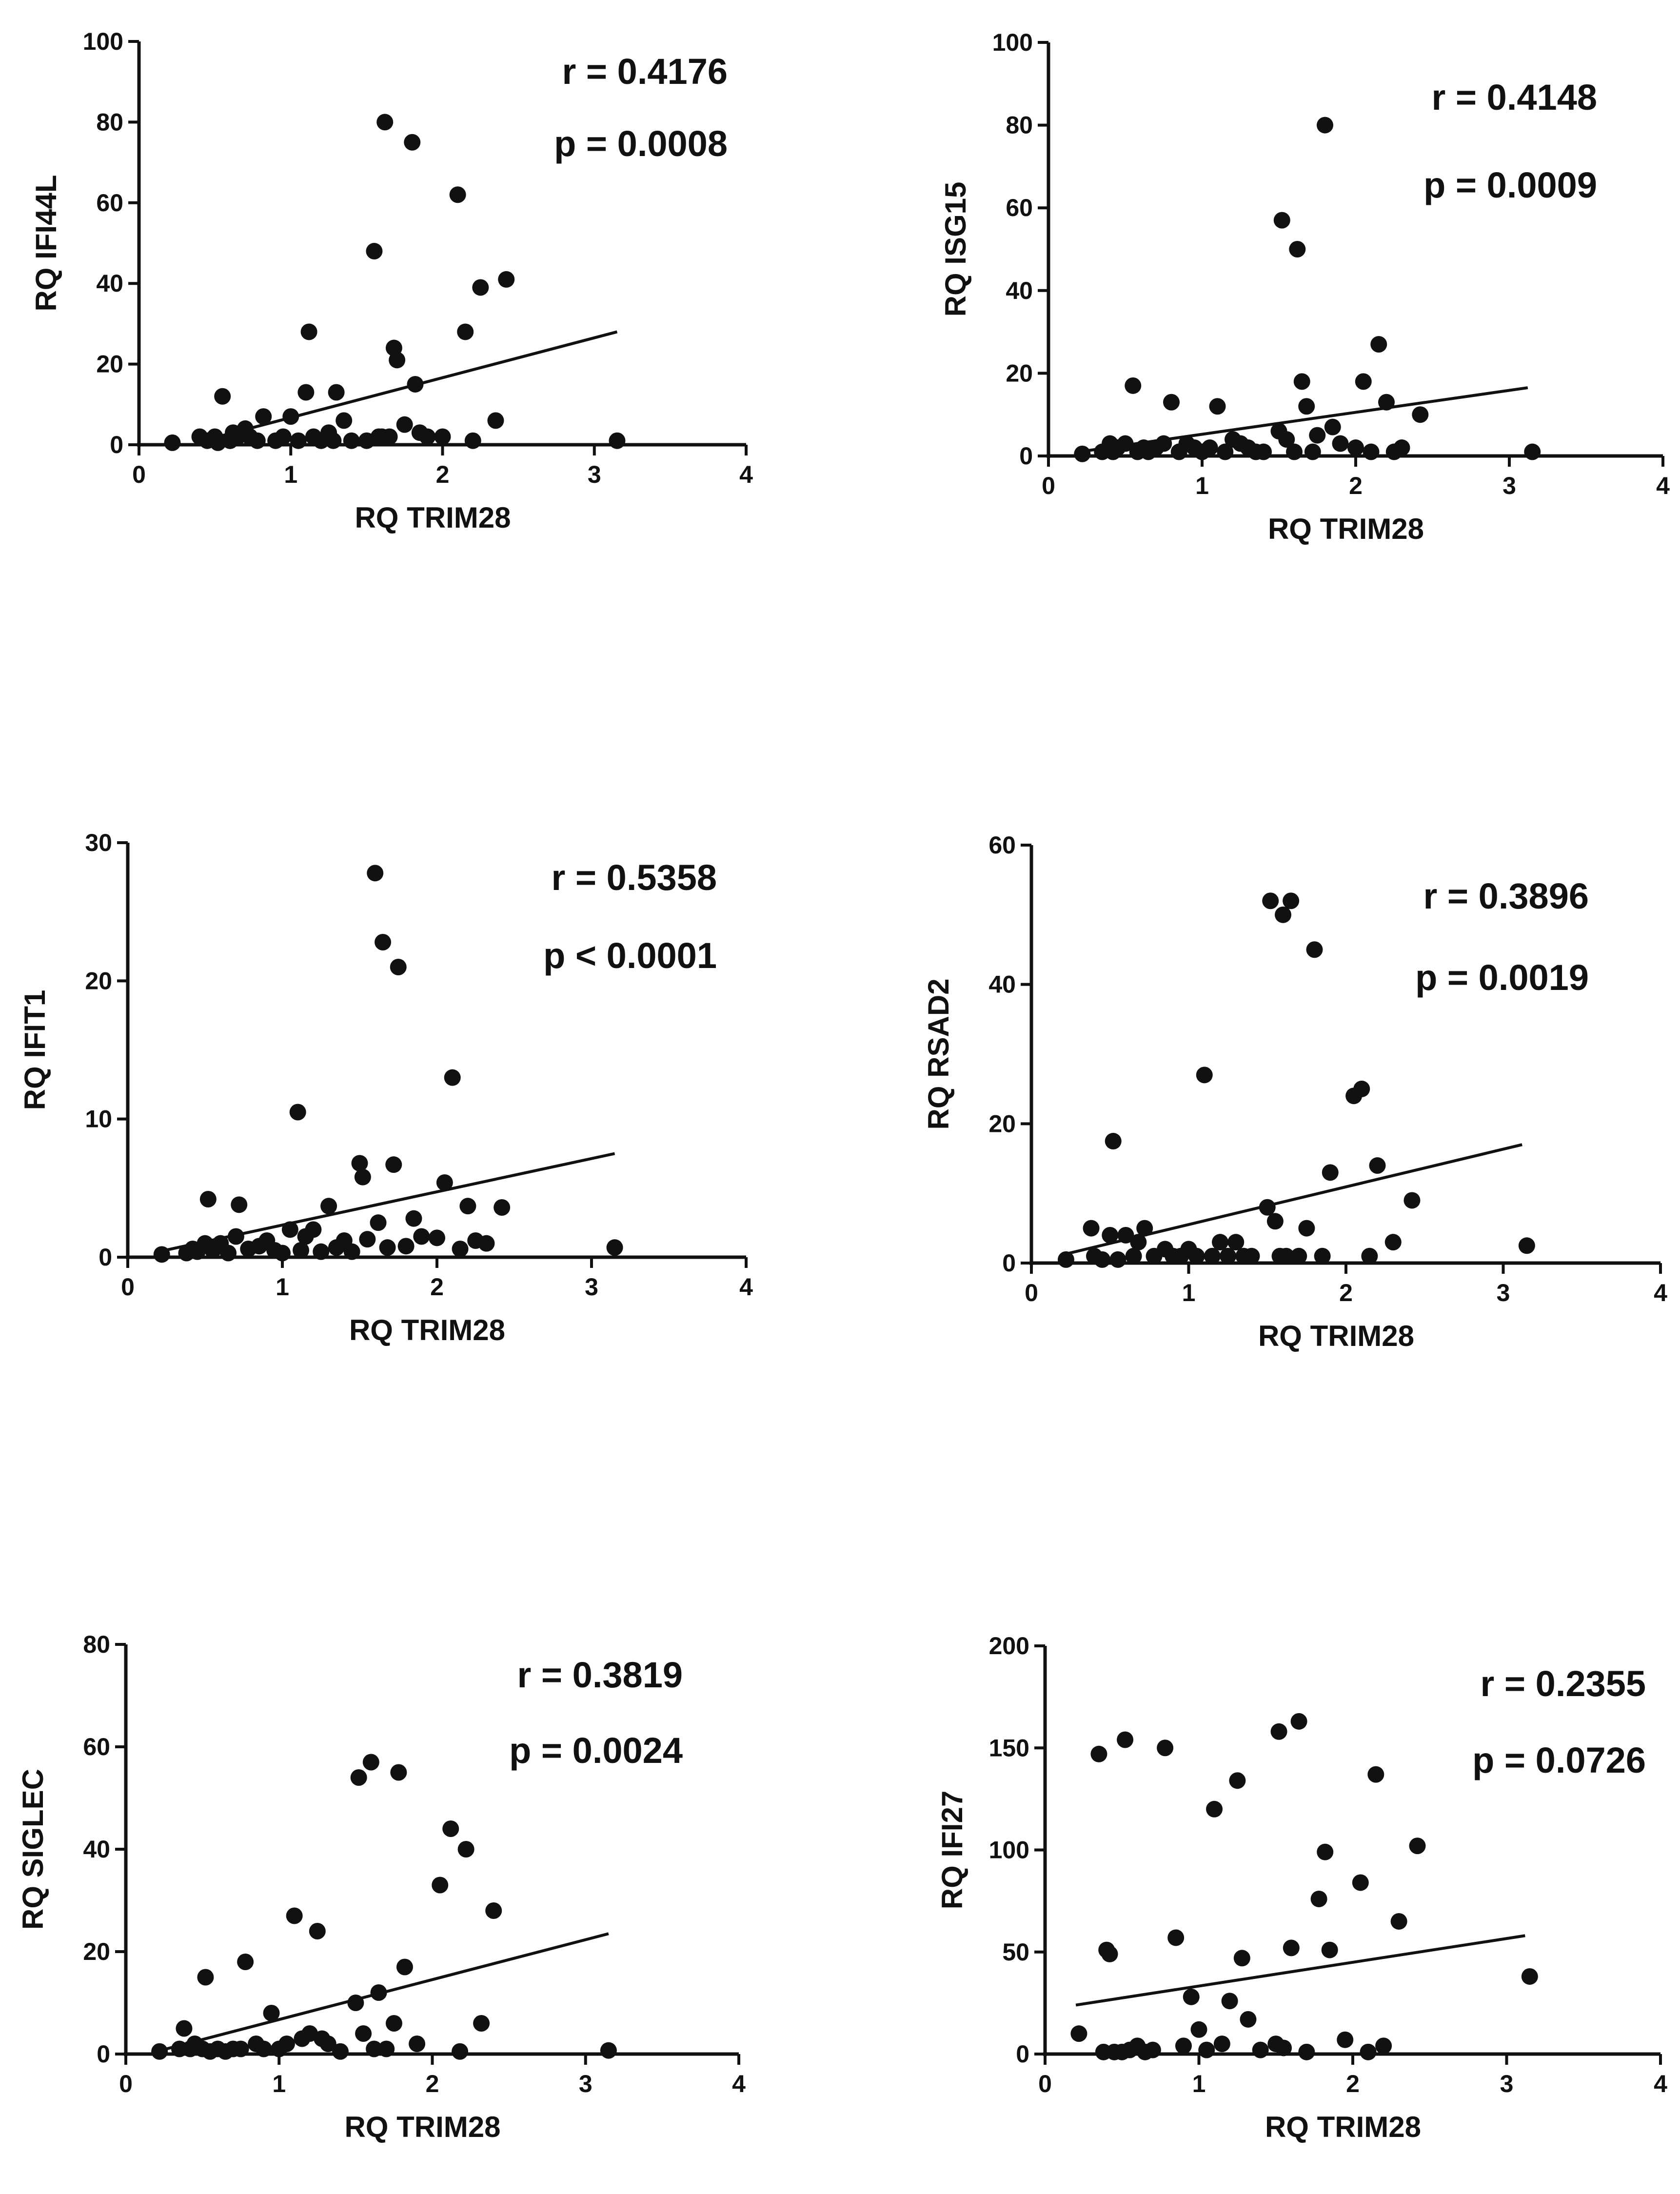 The width and height of the screenshot is (1680, 2194). What do you see at coordinates (1300, 1971) in the screenshot?
I see `panel-6-regression-line` at bounding box center [1300, 1971].